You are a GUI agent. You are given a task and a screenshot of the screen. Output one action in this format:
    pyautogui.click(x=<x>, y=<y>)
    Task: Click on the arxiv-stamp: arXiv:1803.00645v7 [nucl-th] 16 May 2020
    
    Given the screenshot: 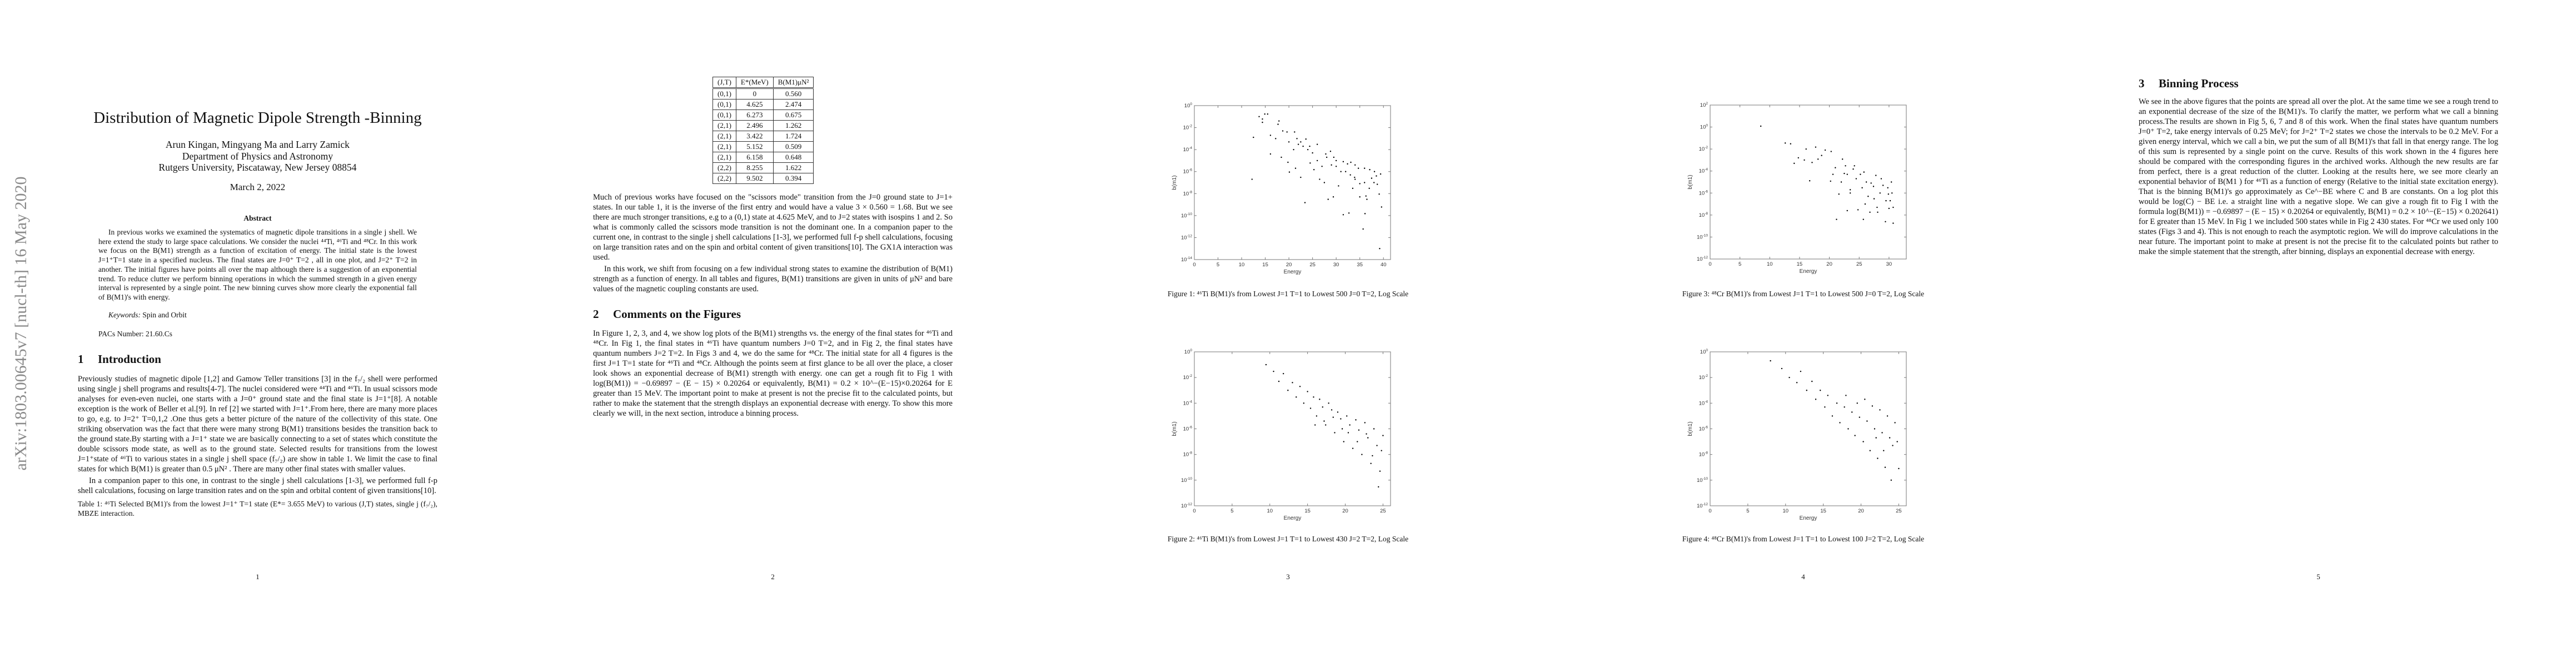 What is the action you would take?
    pyautogui.click(x=21, y=323)
    